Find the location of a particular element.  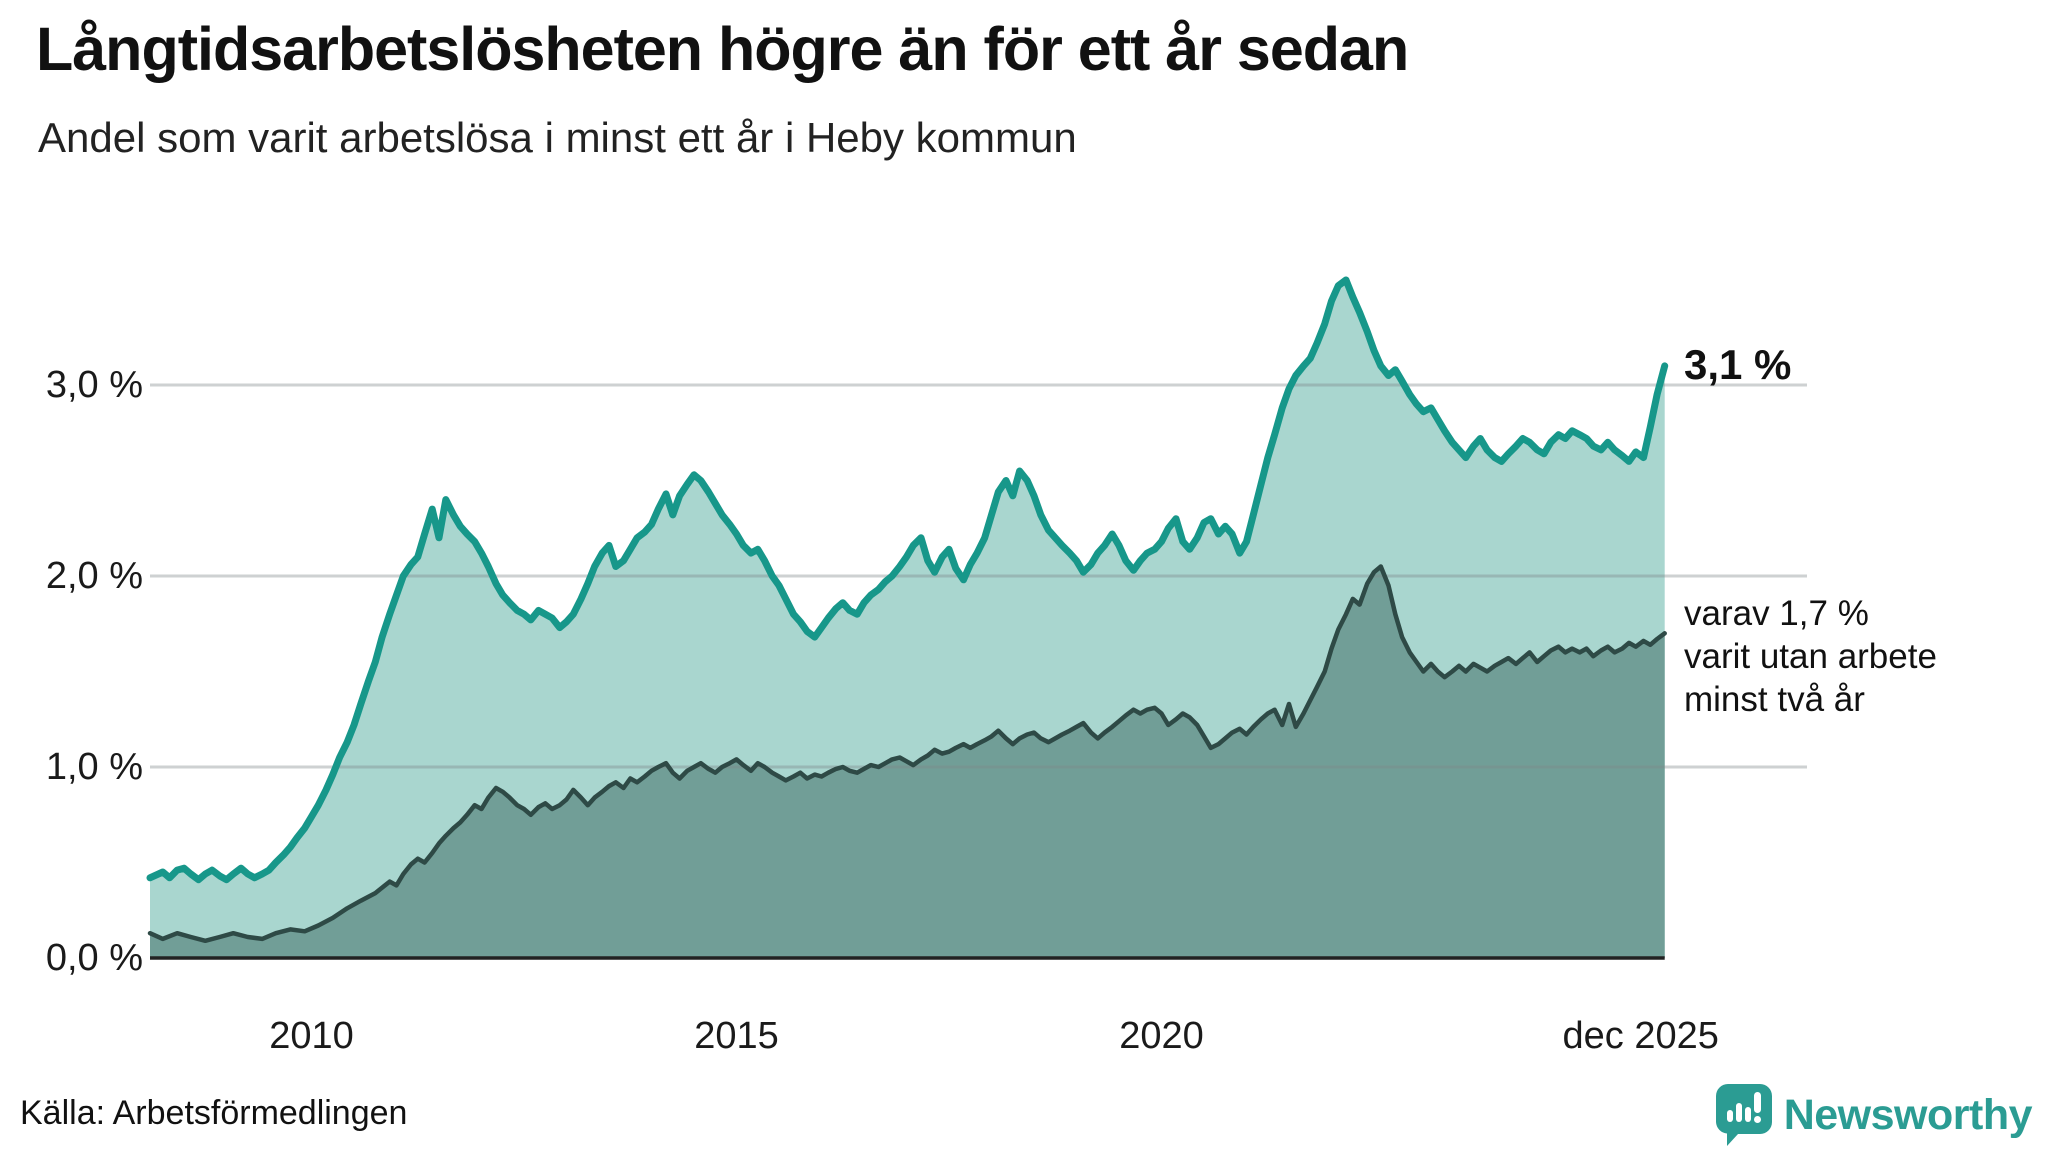

secondary-annotation-line3: minst två år is located at coordinates (1774, 699).